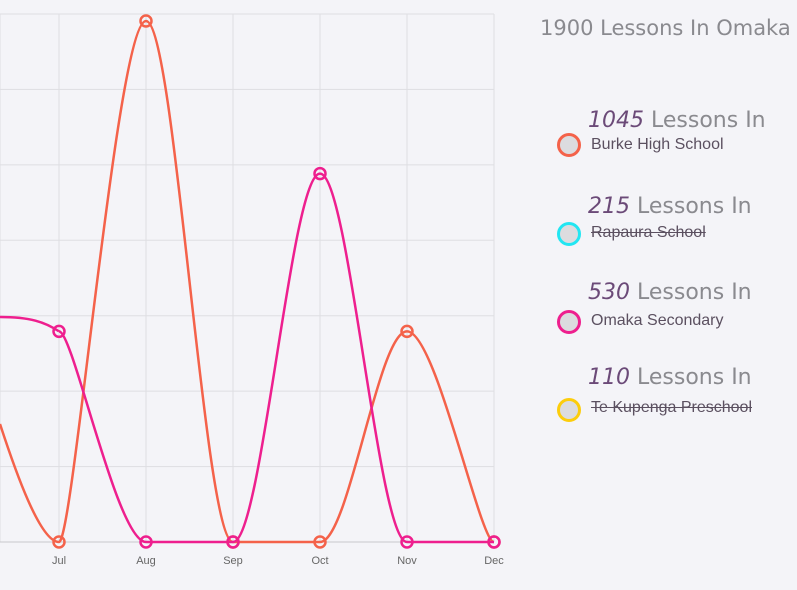  I want to click on legend-count-line: 530 Lessons In, so click(670, 292).